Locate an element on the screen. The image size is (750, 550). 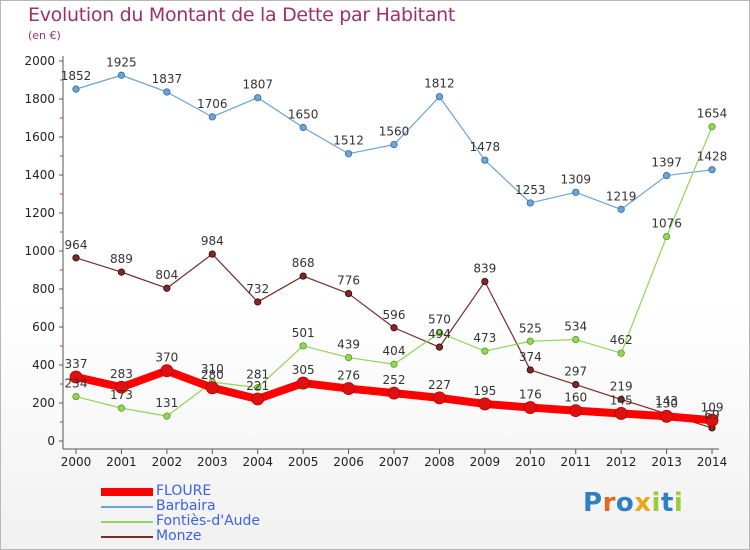
x-tick-label: 2001 is located at coordinates (121, 462).